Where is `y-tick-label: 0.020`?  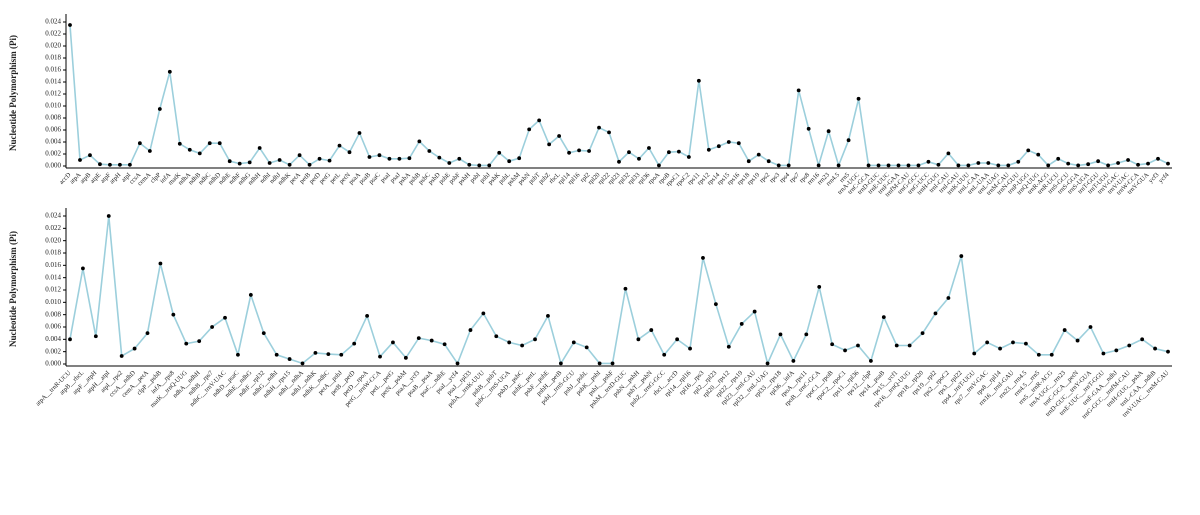 y-tick-label: 0.020 is located at coordinates (53, 240).